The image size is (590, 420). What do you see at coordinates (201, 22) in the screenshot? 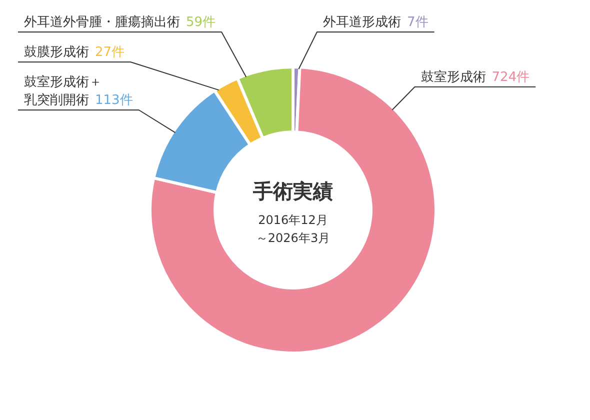
I see `data-label: 59件` at bounding box center [201, 22].